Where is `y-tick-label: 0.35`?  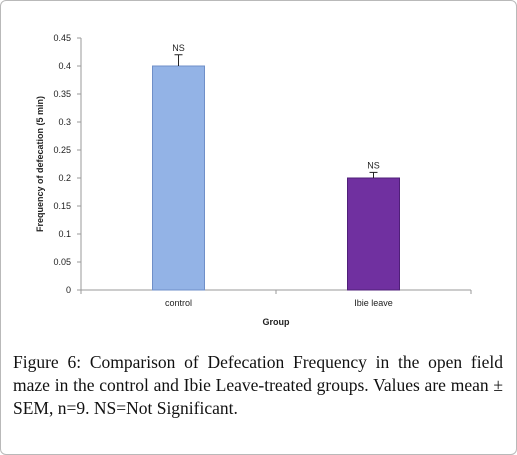
y-tick-label: 0.35 is located at coordinates (62, 94).